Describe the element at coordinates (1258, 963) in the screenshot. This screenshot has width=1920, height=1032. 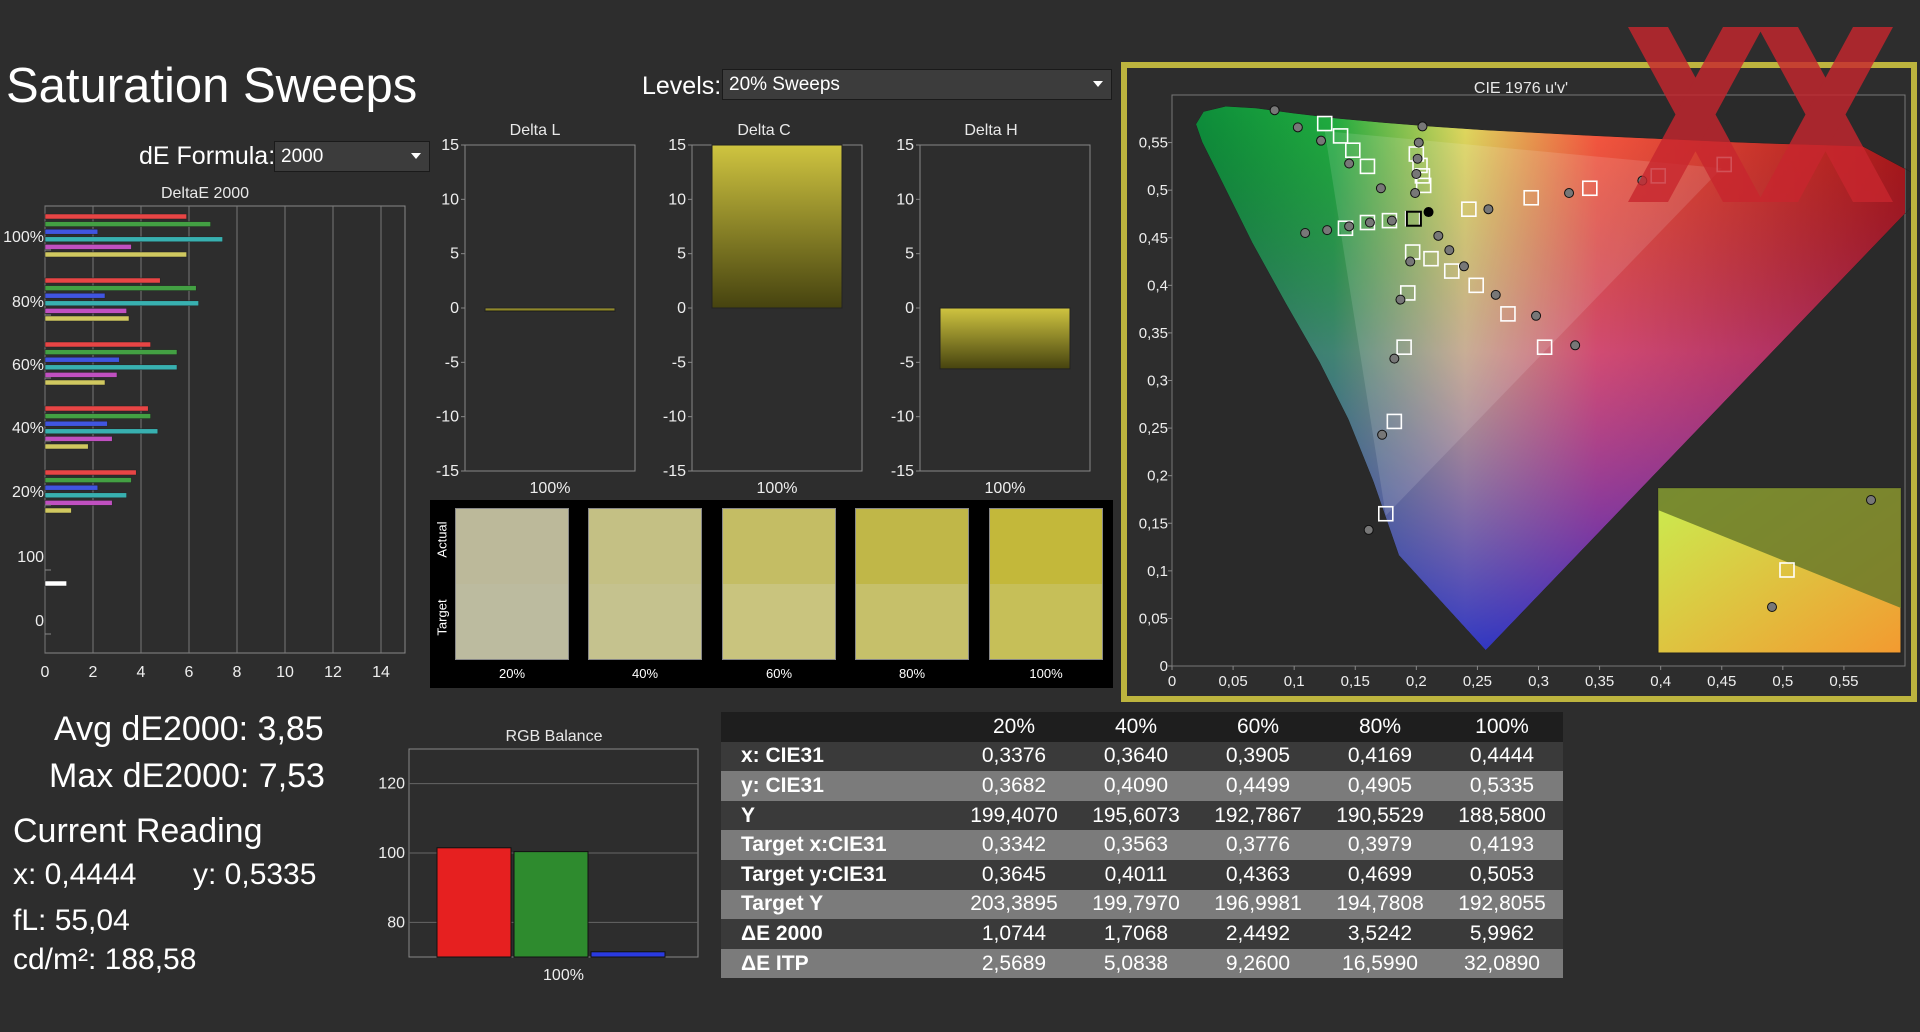
I see `table-cell: 9,2600` at that location.